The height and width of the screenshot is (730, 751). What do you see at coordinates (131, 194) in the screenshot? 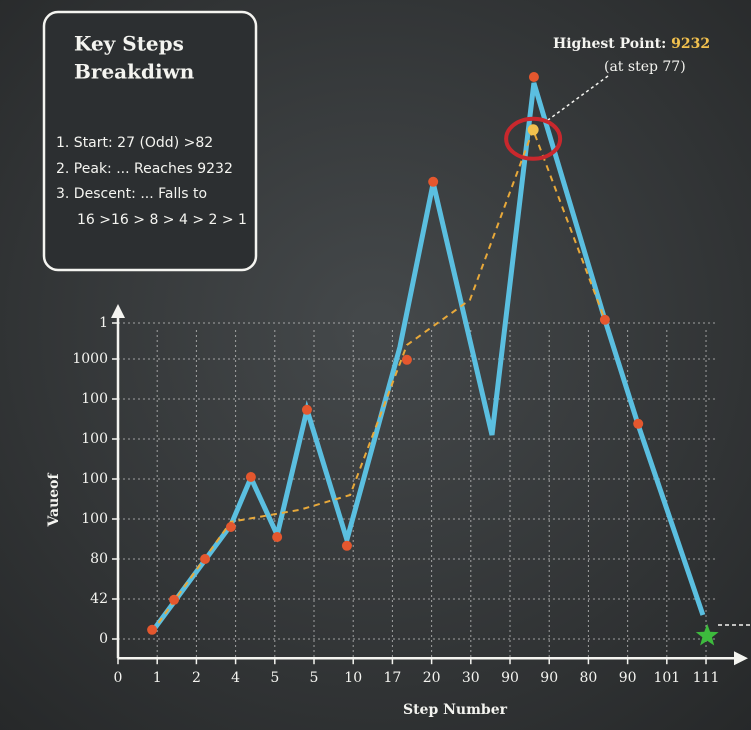
I see `box-item: 3. Descent: ... Falls to` at bounding box center [131, 194].